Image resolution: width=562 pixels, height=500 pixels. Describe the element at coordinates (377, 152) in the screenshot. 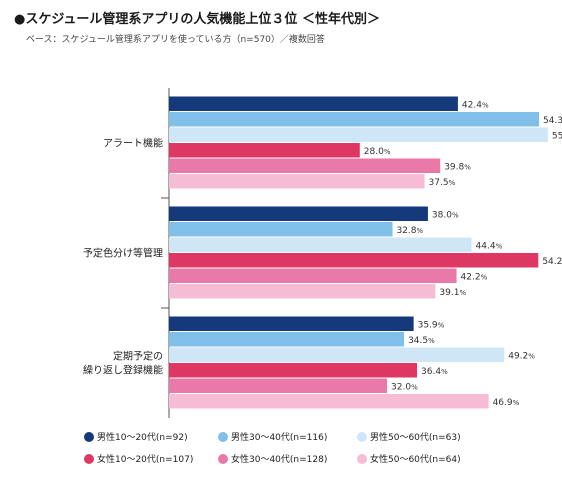

I see `bar-value-label: 28.0%` at that location.